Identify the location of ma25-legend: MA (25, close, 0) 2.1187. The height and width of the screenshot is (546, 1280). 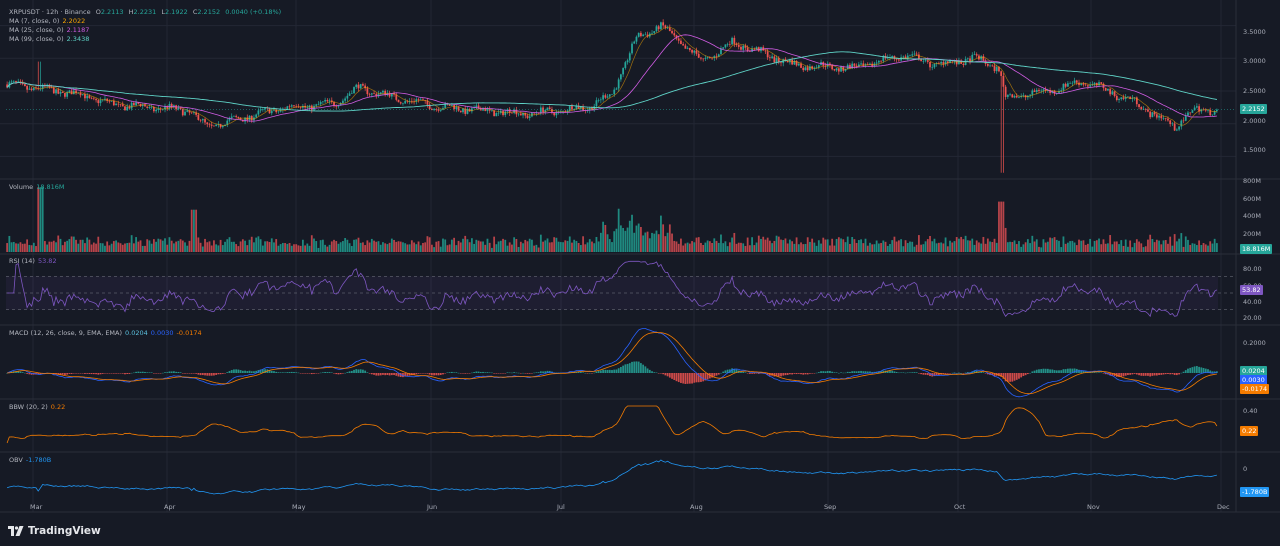
(49, 30).